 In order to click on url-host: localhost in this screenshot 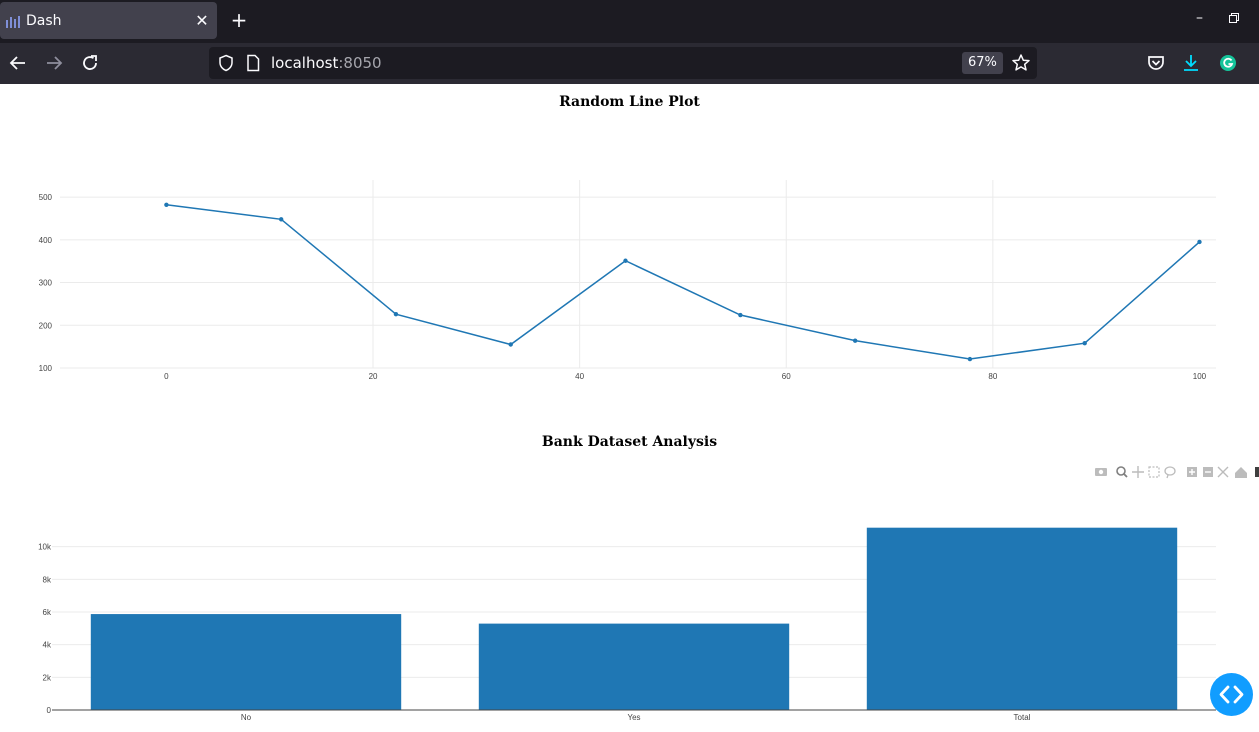, I will do `click(305, 63)`.